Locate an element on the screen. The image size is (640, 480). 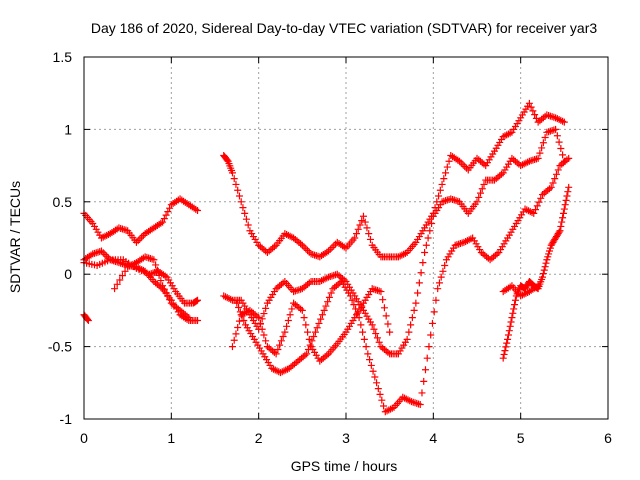
x-tick-label: 5 is located at coordinates (521, 438).